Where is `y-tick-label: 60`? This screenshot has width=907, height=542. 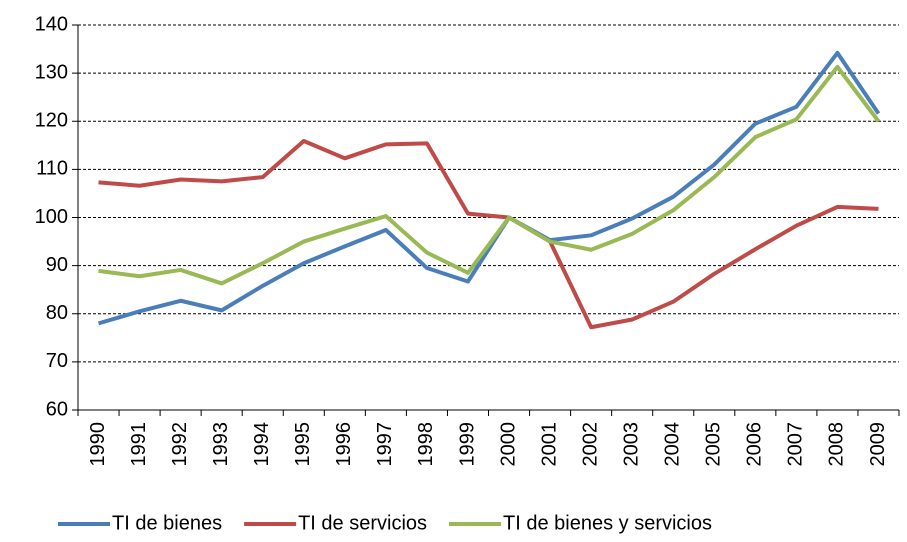
y-tick-label: 60 is located at coordinates (57, 409).